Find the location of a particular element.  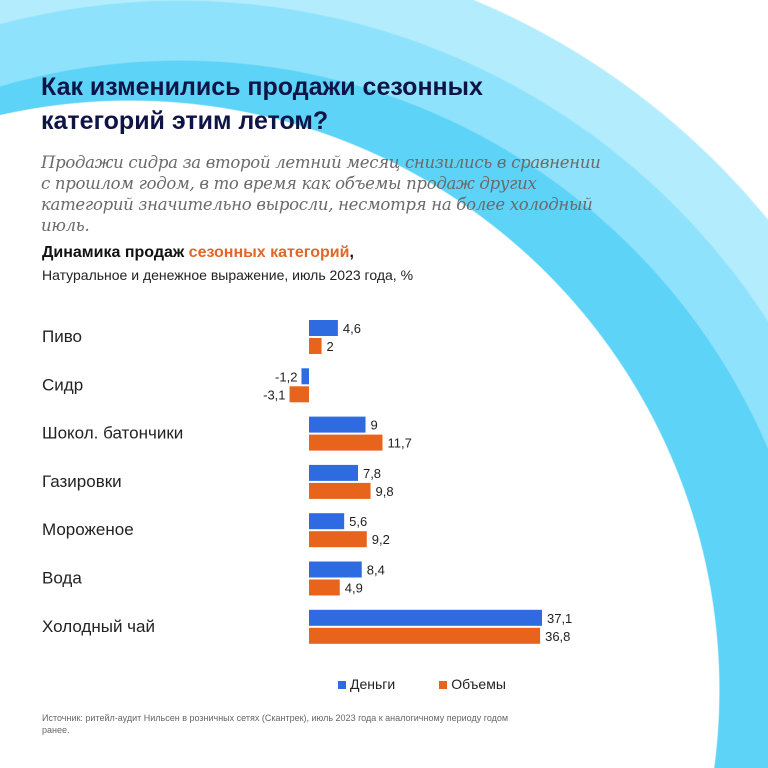

category-label: Холодный чай is located at coordinates (98, 626).